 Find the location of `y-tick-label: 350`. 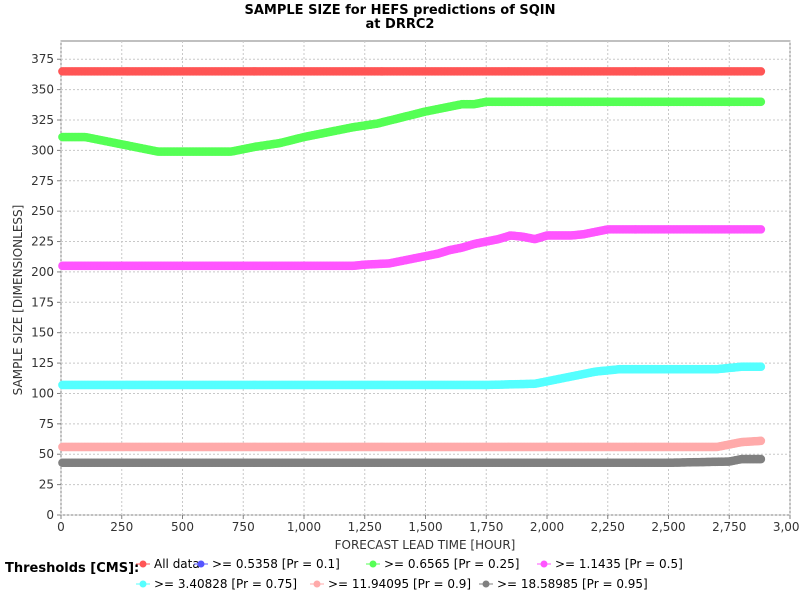

y-tick-label: 350 is located at coordinates (42, 90).